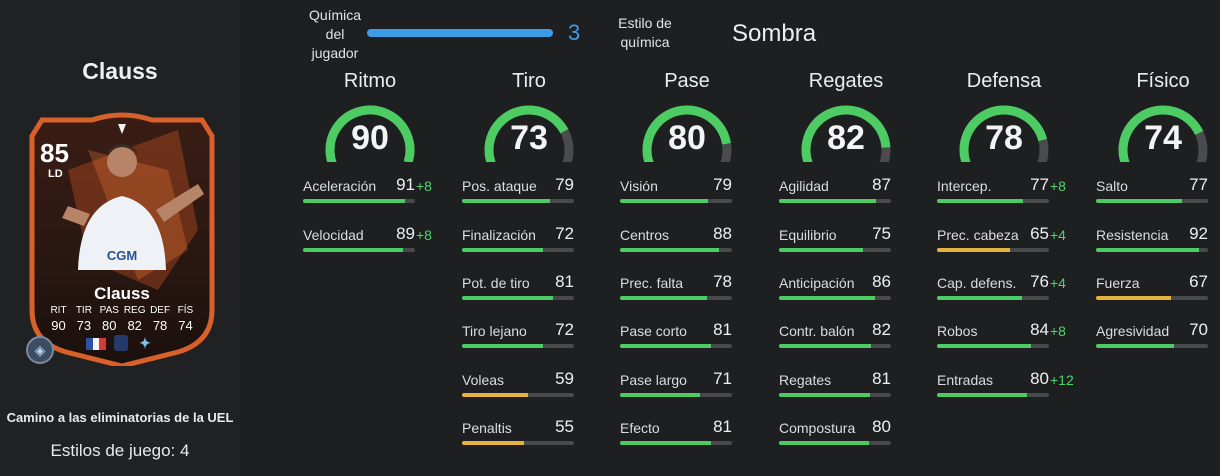 The width and height of the screenshot is (1220, 476). Describe the element at coordinates (564, 426) in the screenshot. I see `attribute-value: 55` at that location.